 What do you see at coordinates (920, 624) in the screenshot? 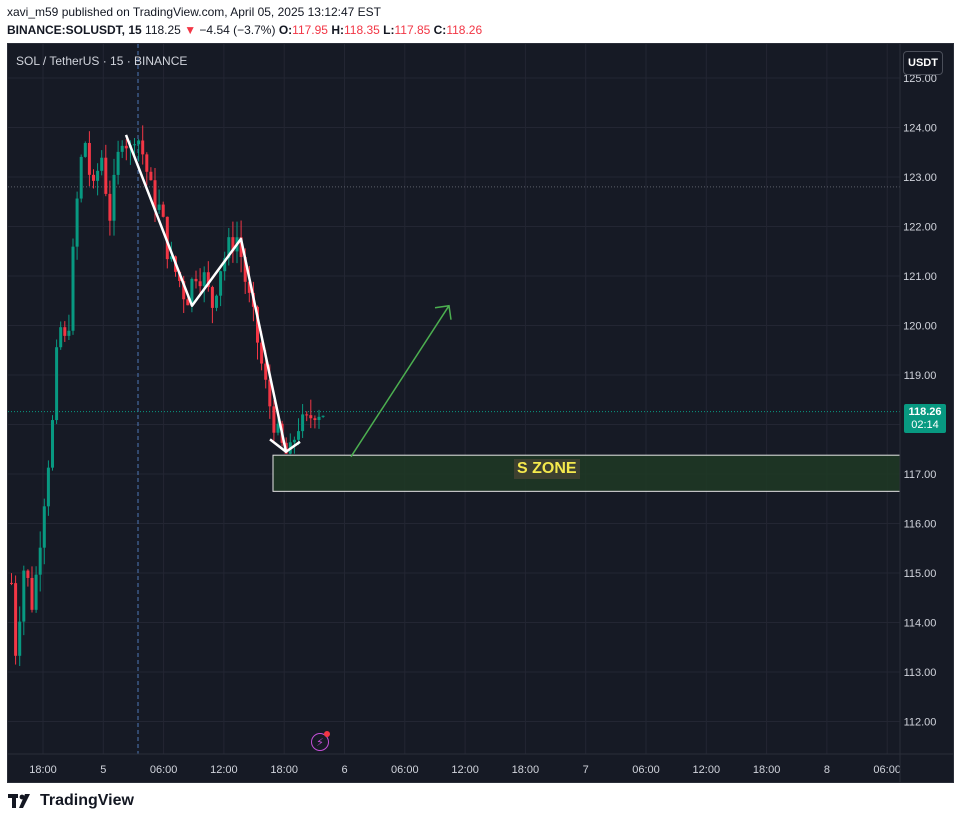
I see `y-tick-label: 114.00` at bounding box center [920, 624].